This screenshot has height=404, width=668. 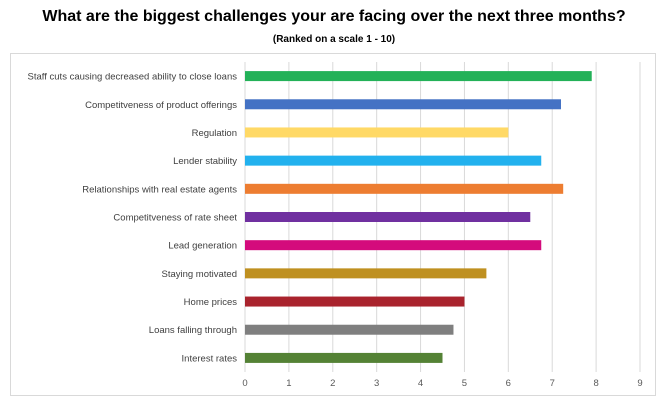 I want to click on category-label: Competitveness of product offerings, so click(x=161, y=105).